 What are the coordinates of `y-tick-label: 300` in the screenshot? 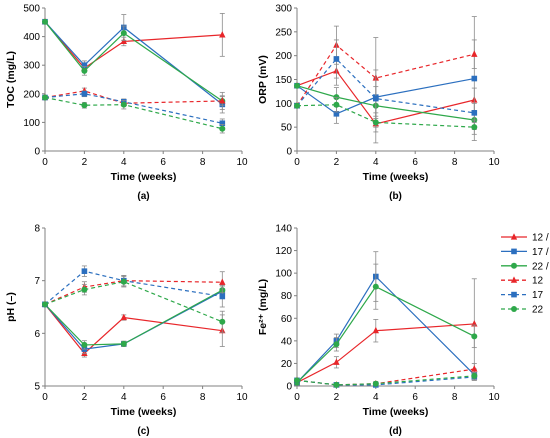 It's located at (283, 9).